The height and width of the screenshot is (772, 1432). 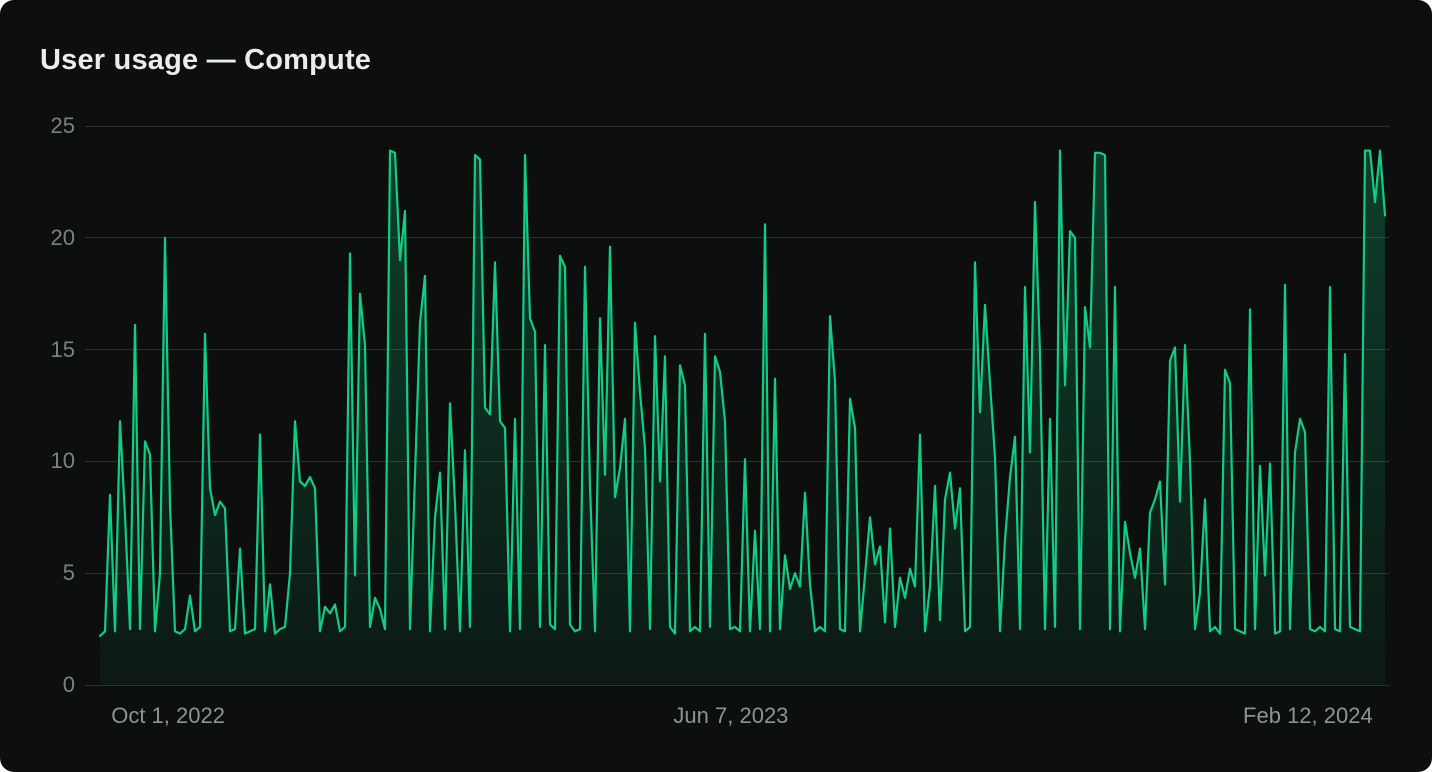 What do you see at coordinates (62, 461) in the screenshot?
I see `y-tick-label-10: 10` at bounding box center [62, 461].